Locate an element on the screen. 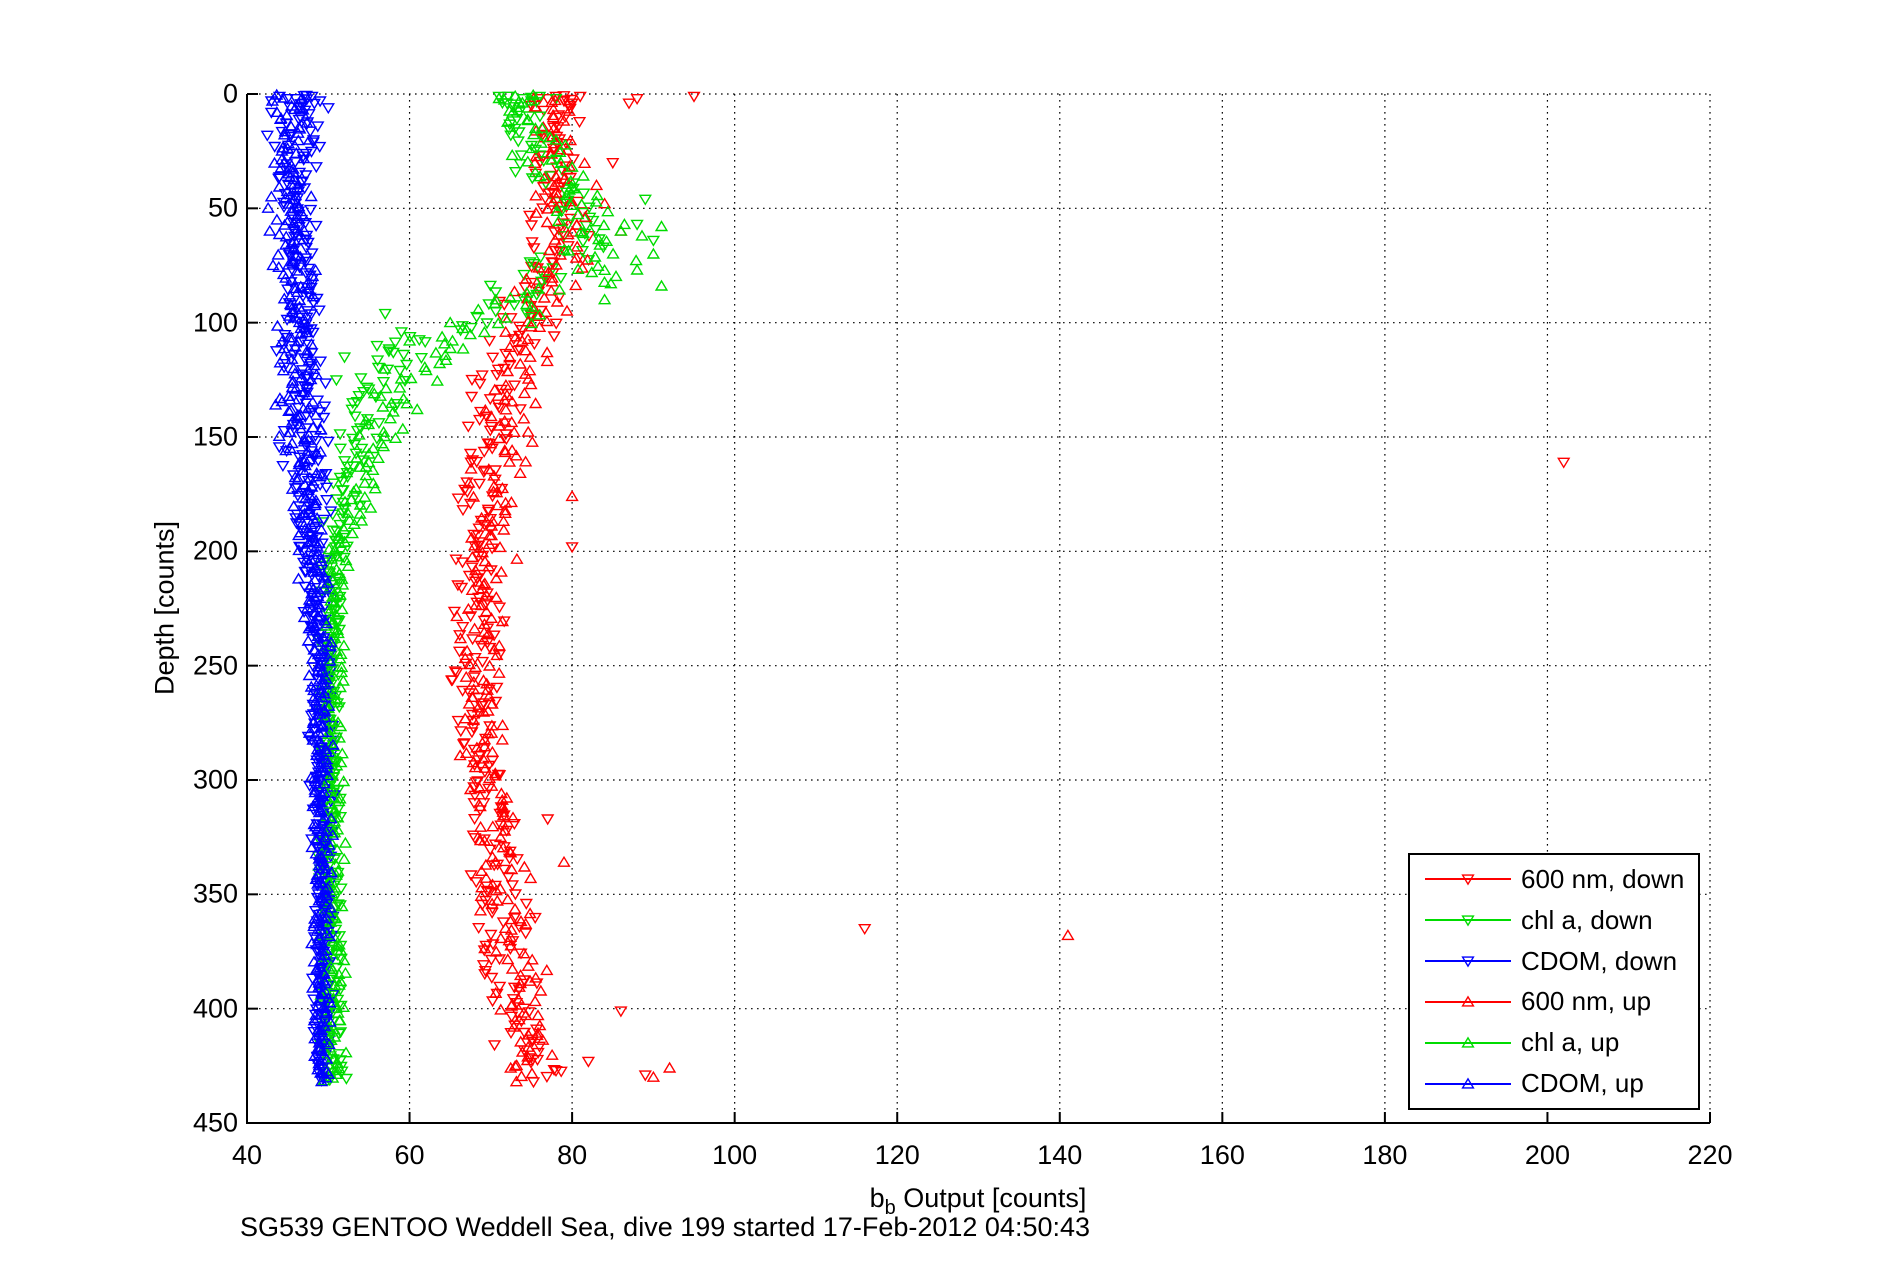 The height and width of the screenshot is (1262, 1891). x-tick-label: 200 is located at coordinates (1547, 1155).